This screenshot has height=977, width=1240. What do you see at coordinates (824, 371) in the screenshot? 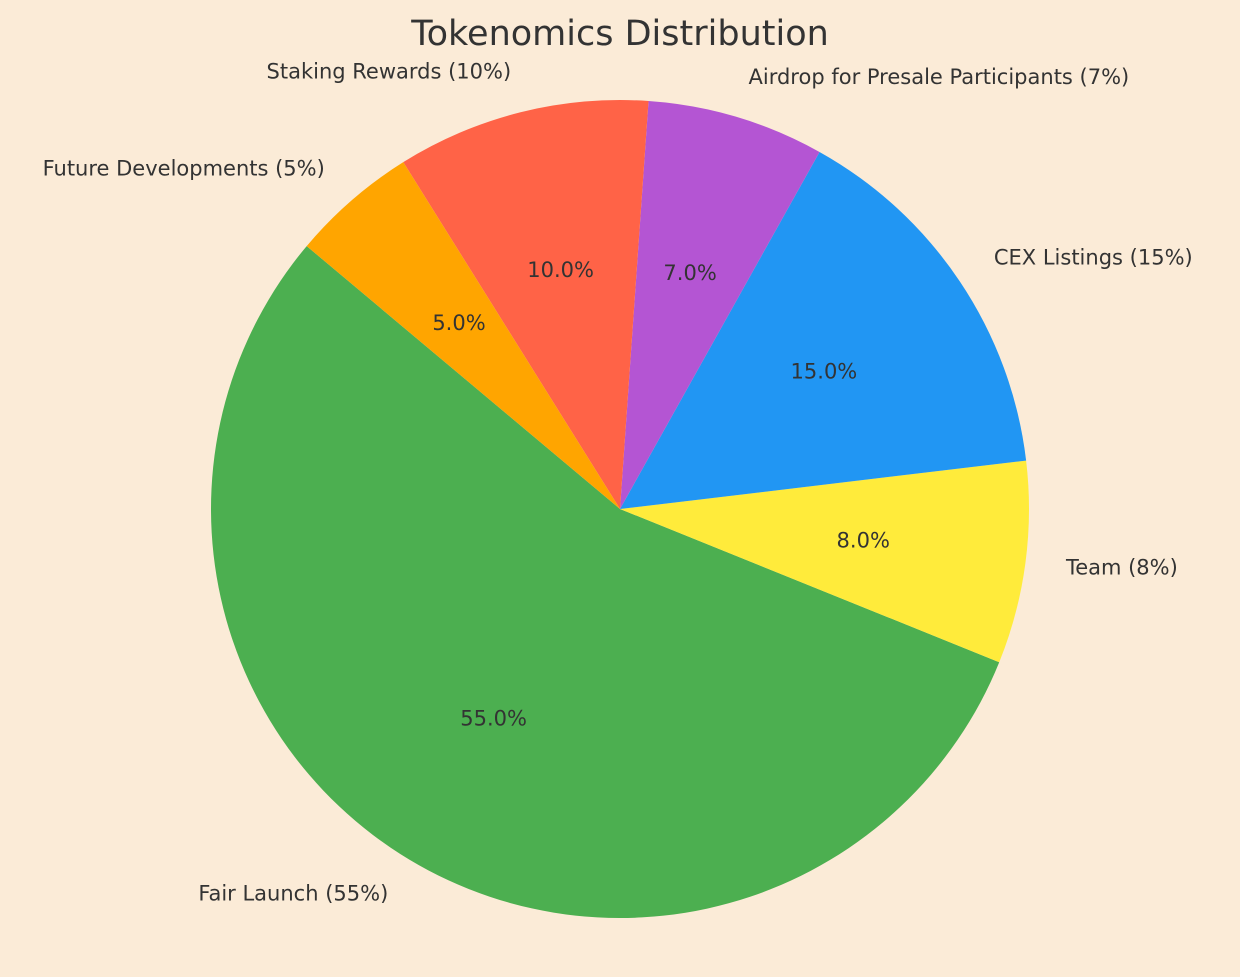
I see `pct-label-cex-listings: 15.0%` at bounding box center [824, 371].